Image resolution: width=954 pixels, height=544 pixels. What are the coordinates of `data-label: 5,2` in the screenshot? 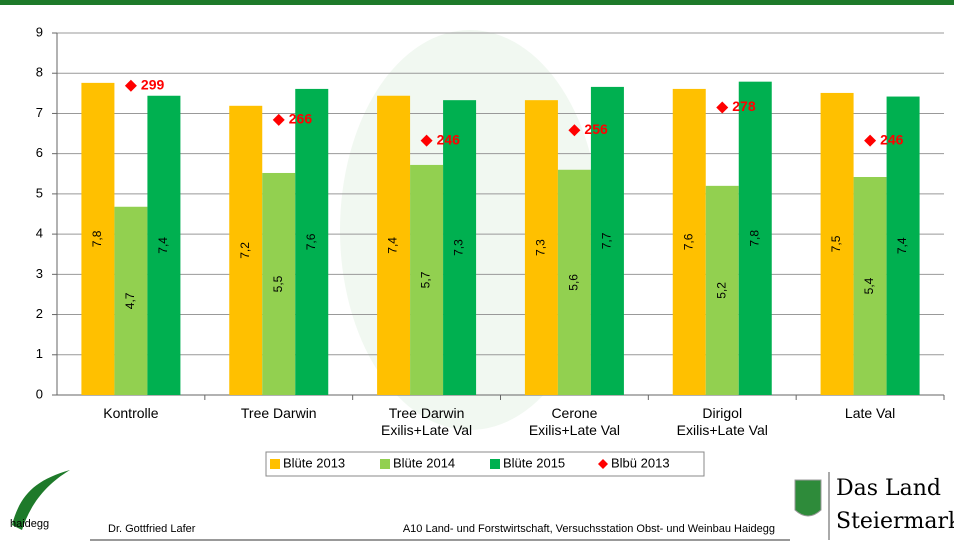 It's located at (721, 290).